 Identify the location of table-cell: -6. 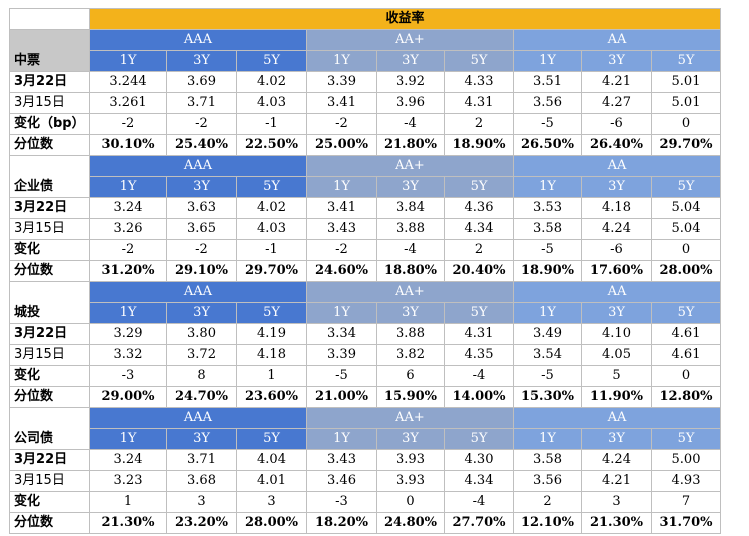
(616, 250).